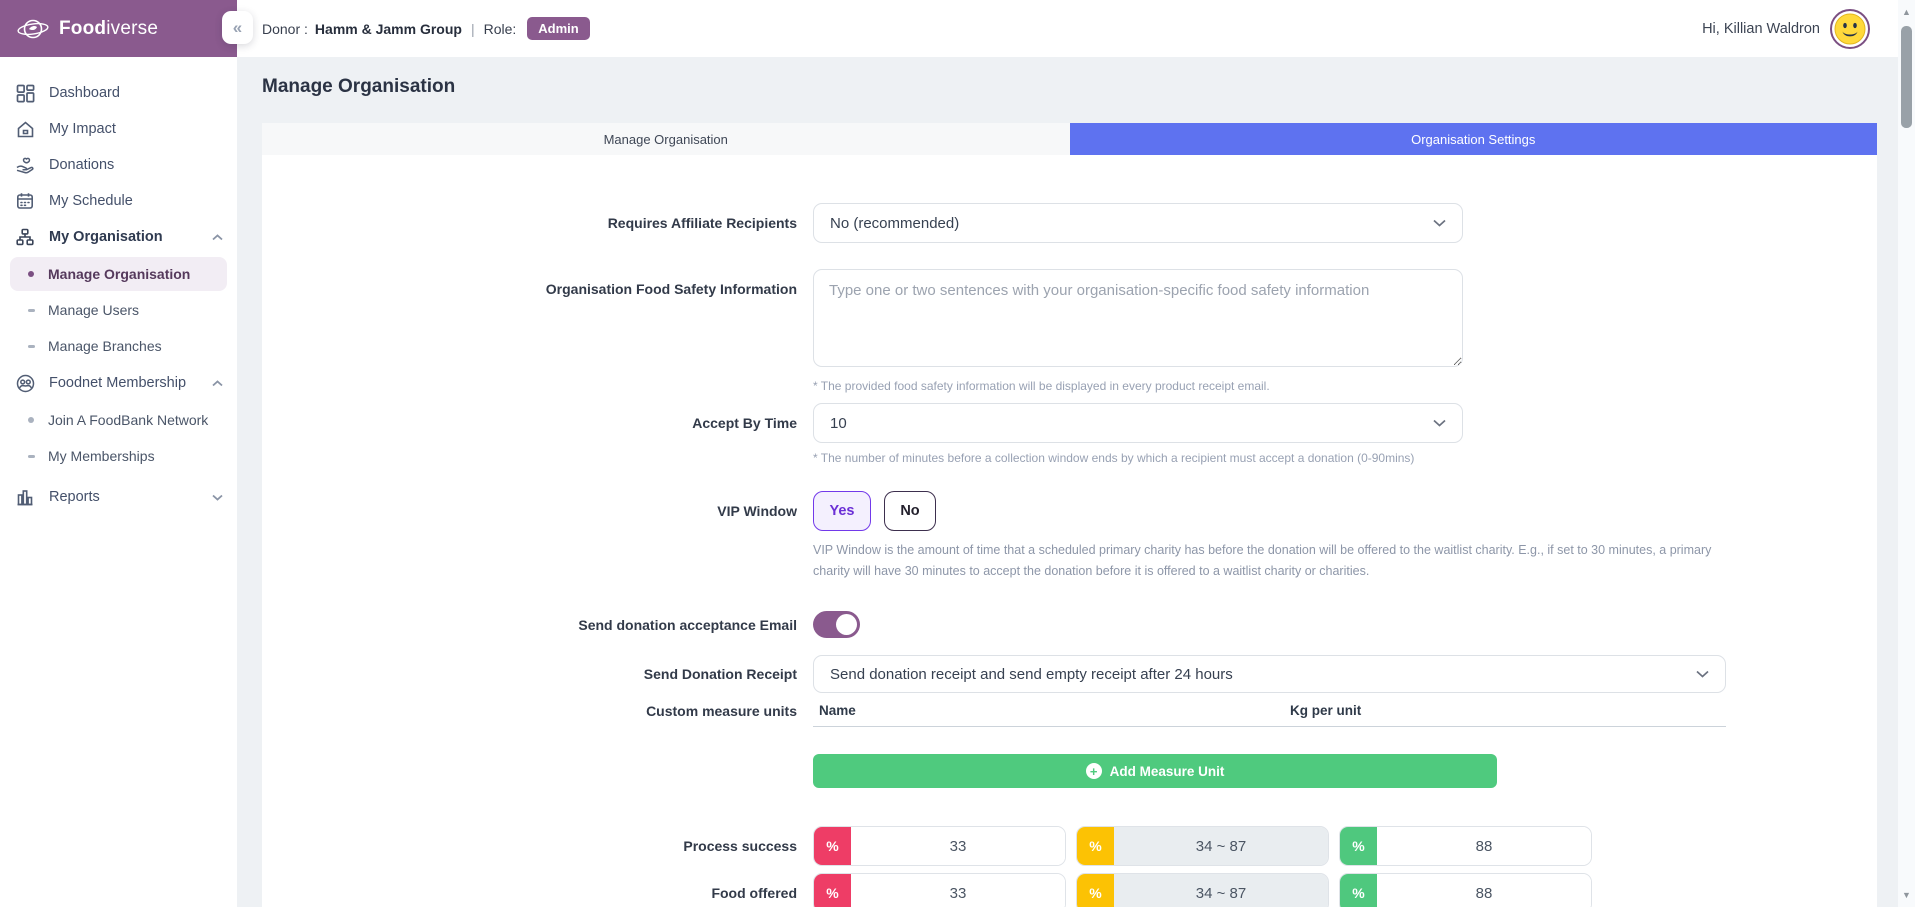  I want to click on calendar-icon, so click(25, 201).